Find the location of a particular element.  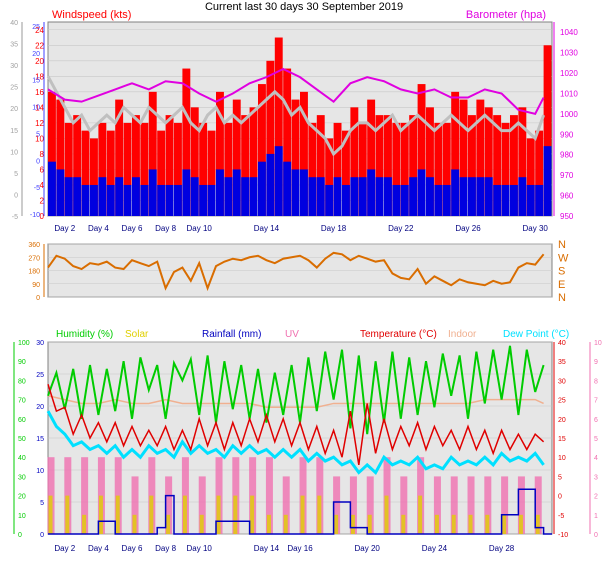

humidity-tick-label: 20 is located at coordinates (22, 497).